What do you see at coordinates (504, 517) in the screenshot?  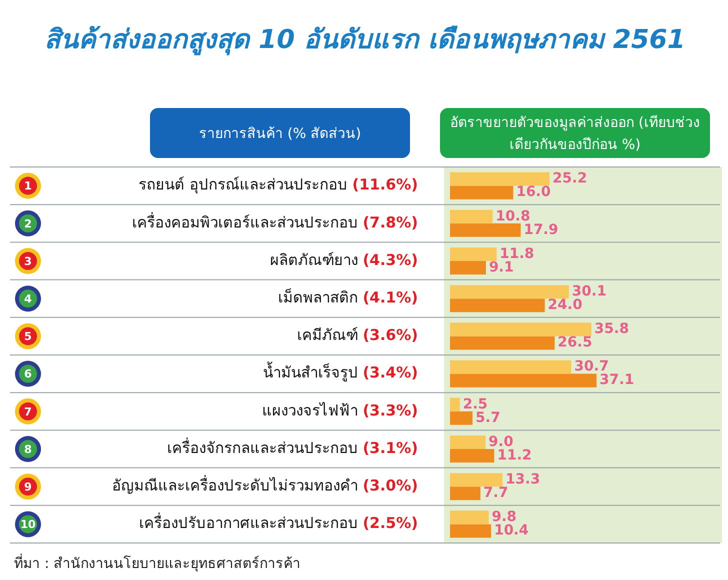 I see `data-label: 9.8` at bounding box center [504, 517].